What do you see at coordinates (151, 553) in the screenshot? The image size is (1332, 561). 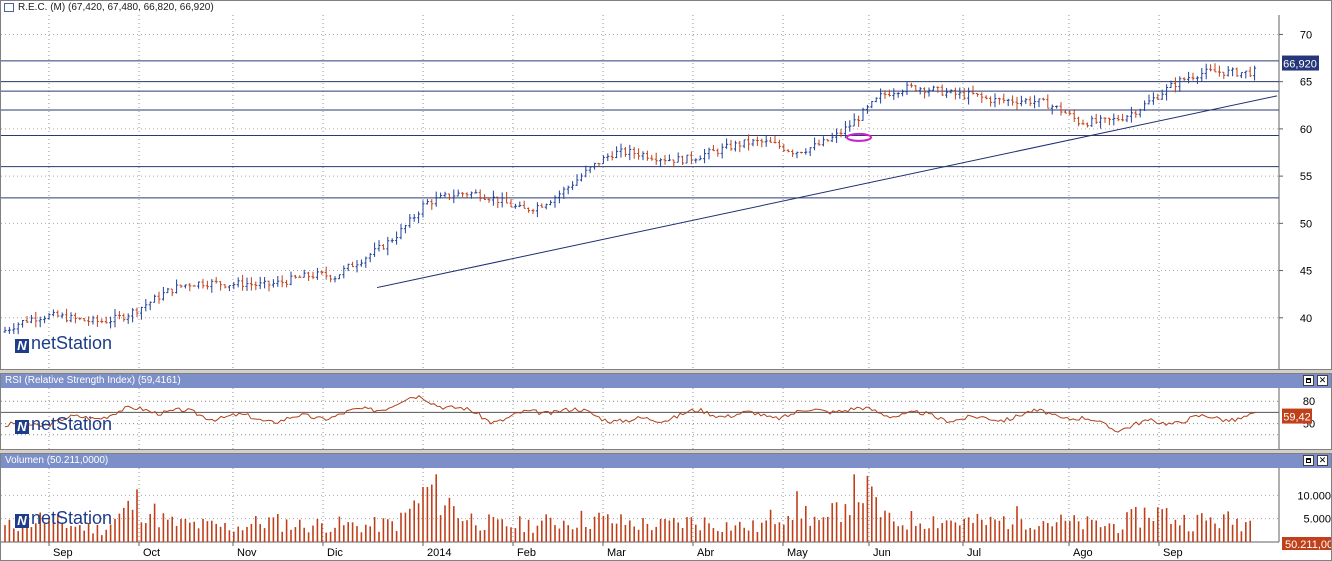 I see `x-tick-label: Oct` at bounding box center [151, 553].